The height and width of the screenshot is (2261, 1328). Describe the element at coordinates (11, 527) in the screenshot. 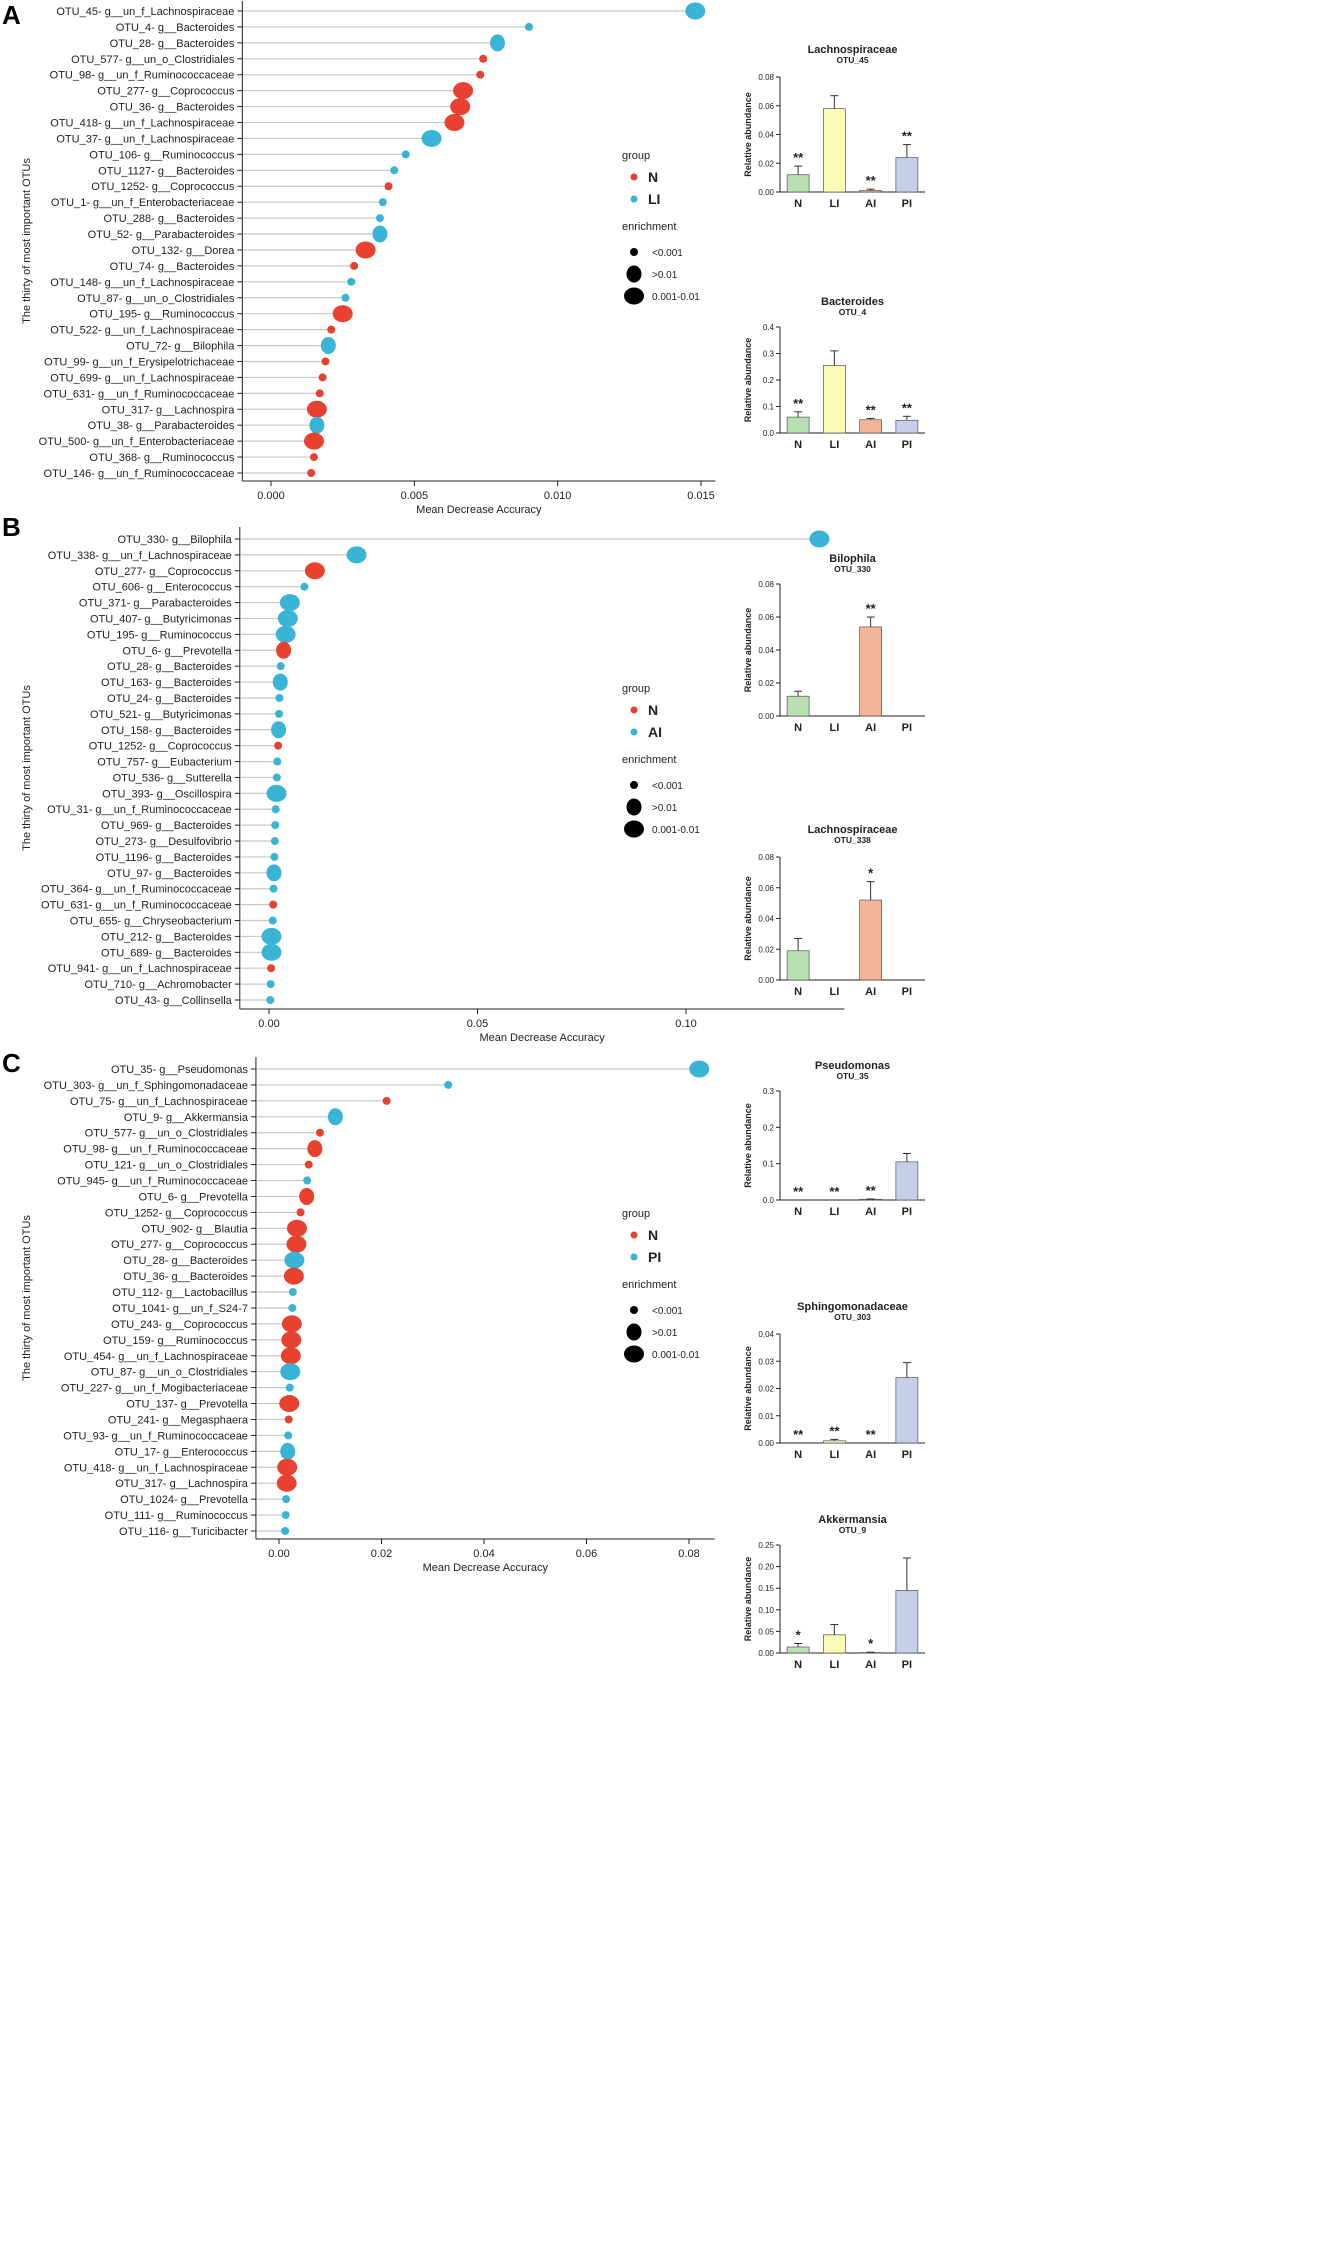

I see `panel-letter-b: B` at that location.